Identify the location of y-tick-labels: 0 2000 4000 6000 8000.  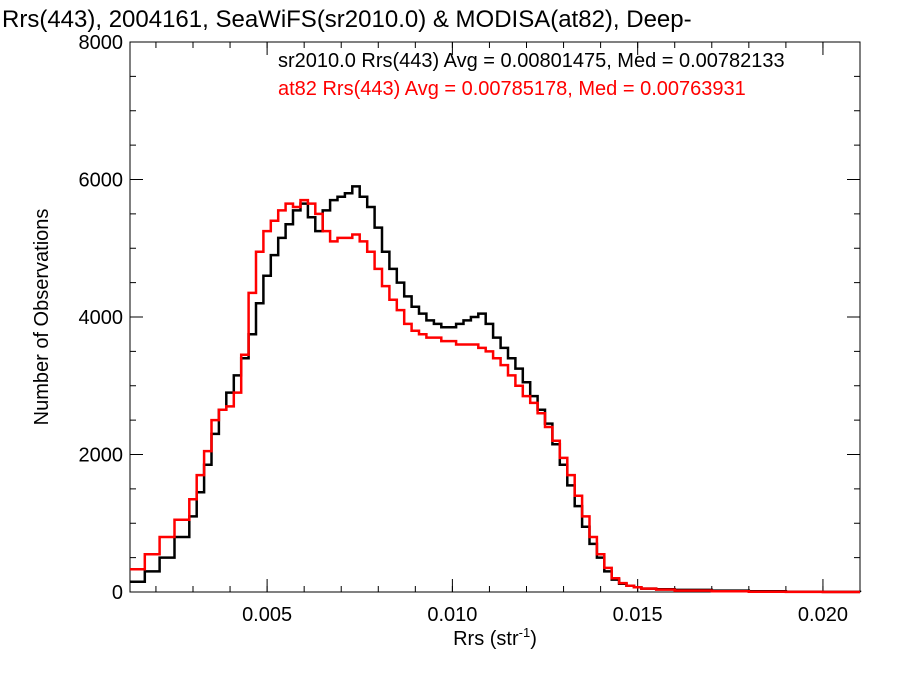
(101, 318).